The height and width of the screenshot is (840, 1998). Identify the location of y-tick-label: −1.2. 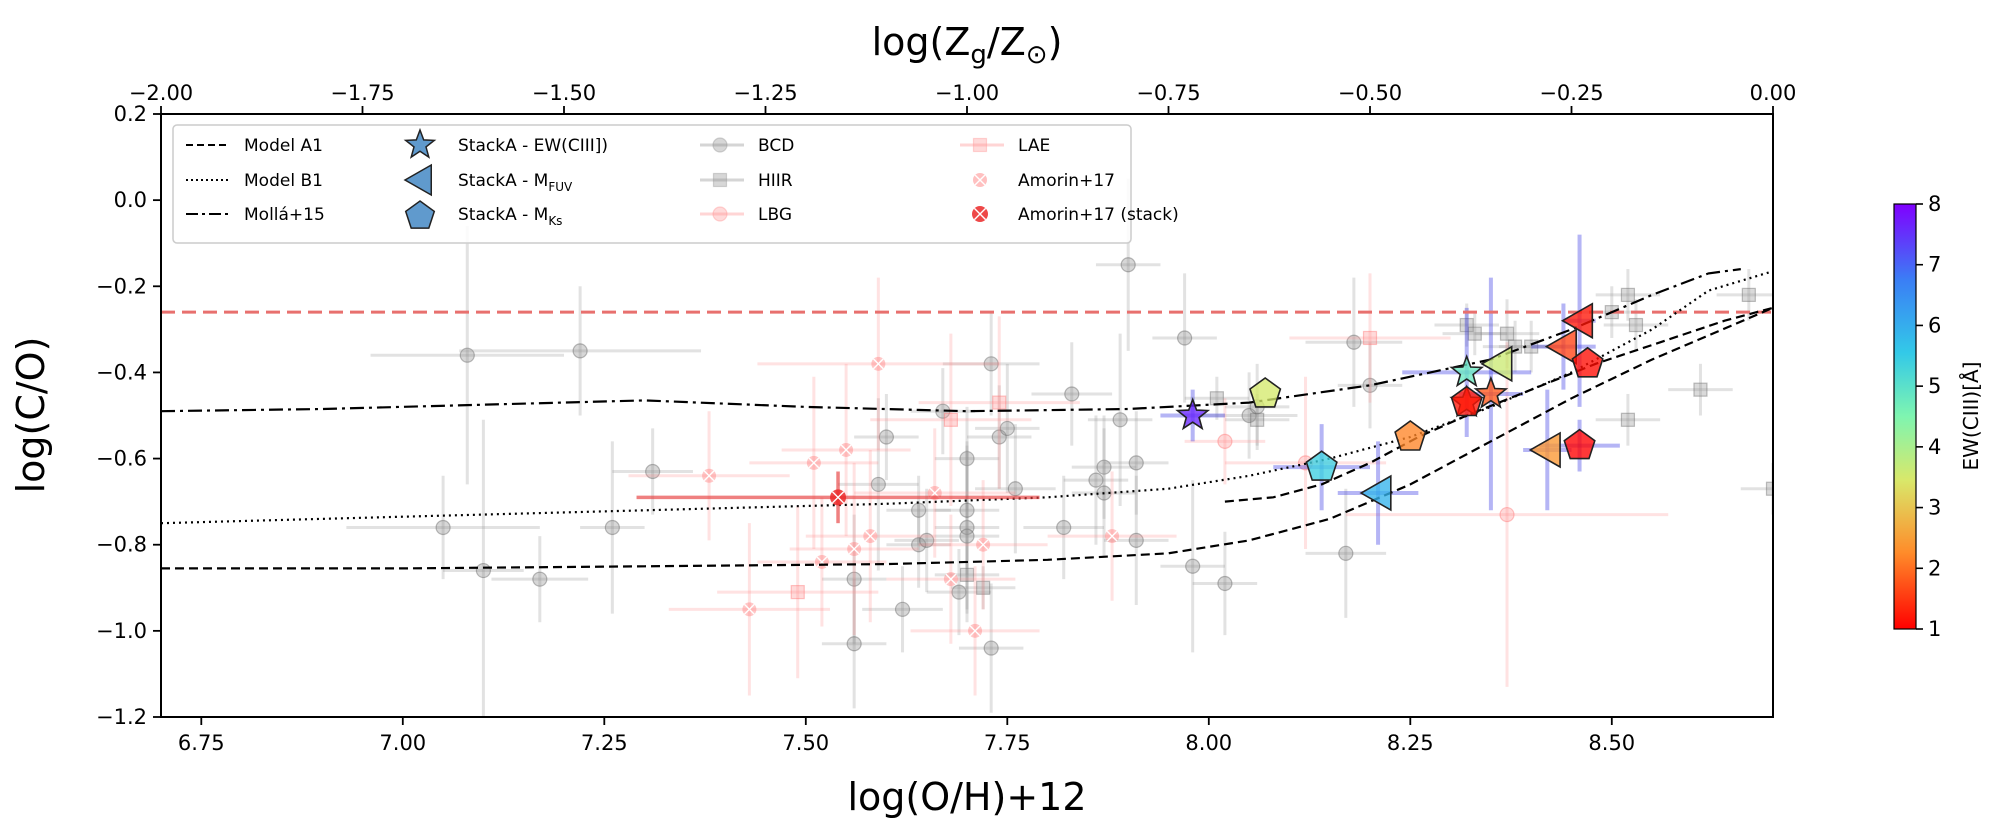
(121, 717).